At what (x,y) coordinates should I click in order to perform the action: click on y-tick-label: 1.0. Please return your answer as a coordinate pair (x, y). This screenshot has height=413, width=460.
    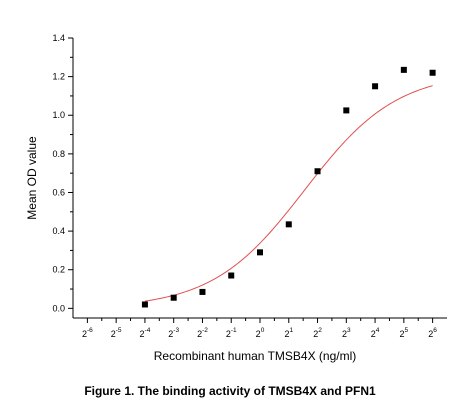
    Looking at the image, I should click on (58, 115).